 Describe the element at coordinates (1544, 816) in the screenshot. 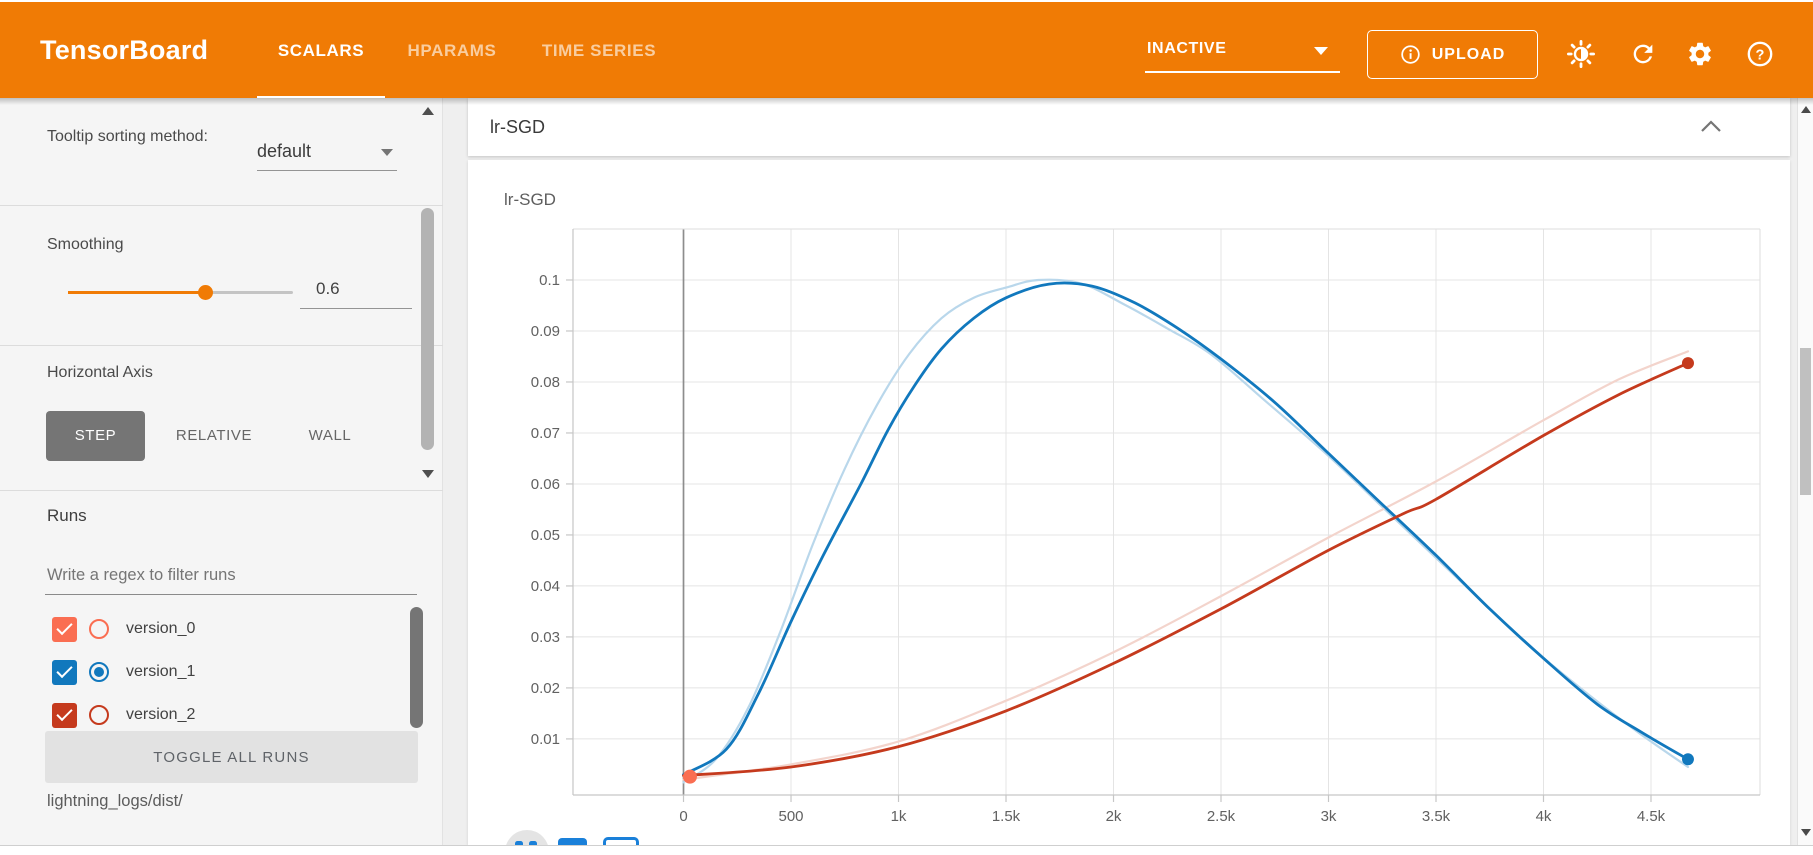

I see `x-tick-label: 4k` at that location.